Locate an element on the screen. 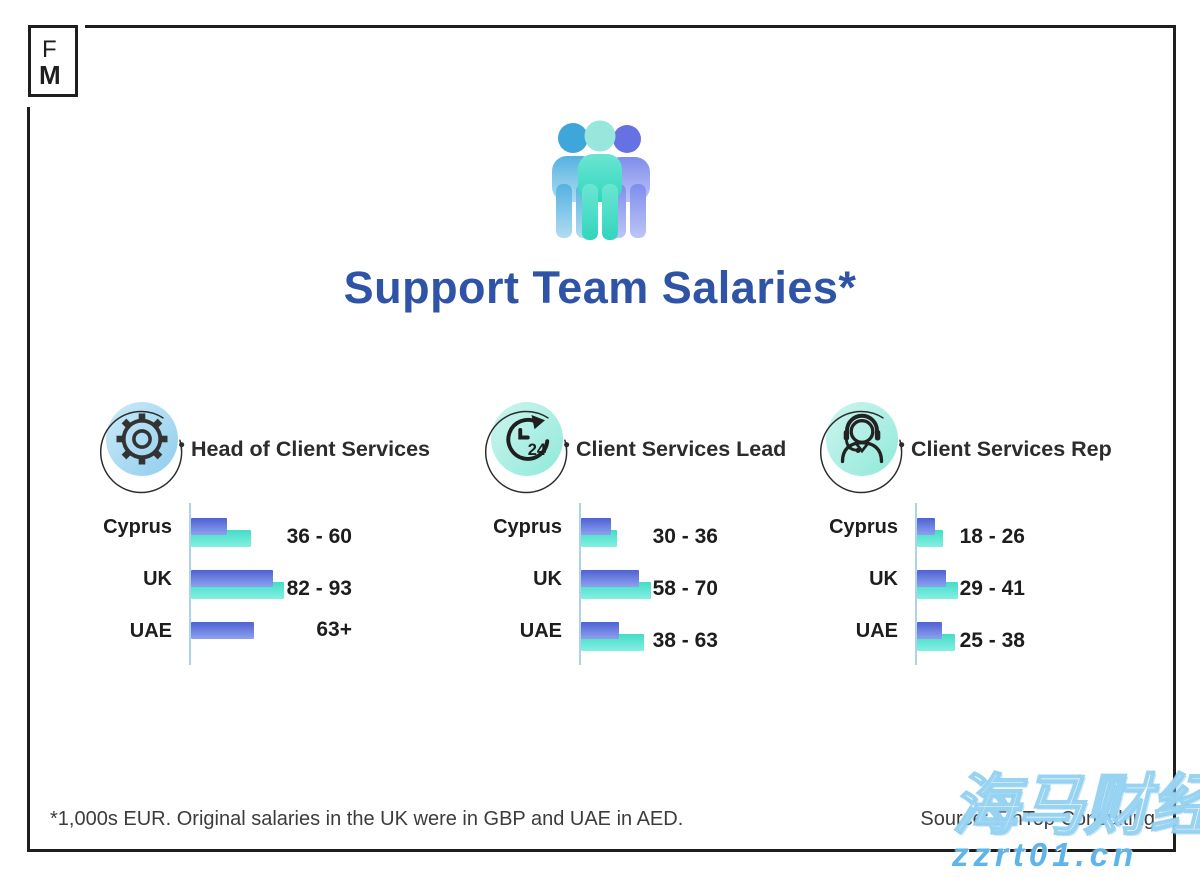  svg-text: 24 is located at coordinates (537, 450).